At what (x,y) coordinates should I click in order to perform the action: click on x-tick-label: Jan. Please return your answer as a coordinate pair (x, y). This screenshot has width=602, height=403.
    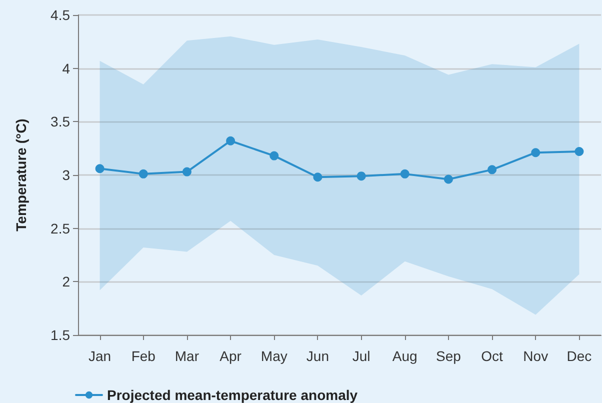
    Looking at the image, I should click on (100, 356).